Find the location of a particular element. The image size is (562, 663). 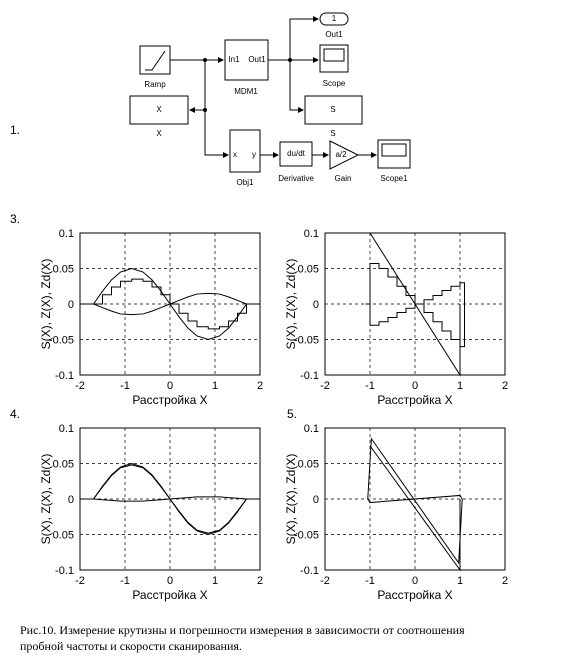

block-text: x is located at coordinates (235, 154).